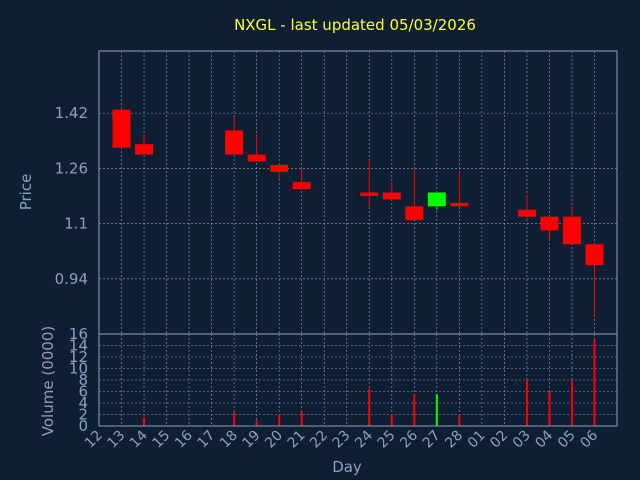 This screenshot has width=640, height=480. Describe the element at coordinates (83, 392) in the screenshot. I see `volume-tick-label: 6` at that location.